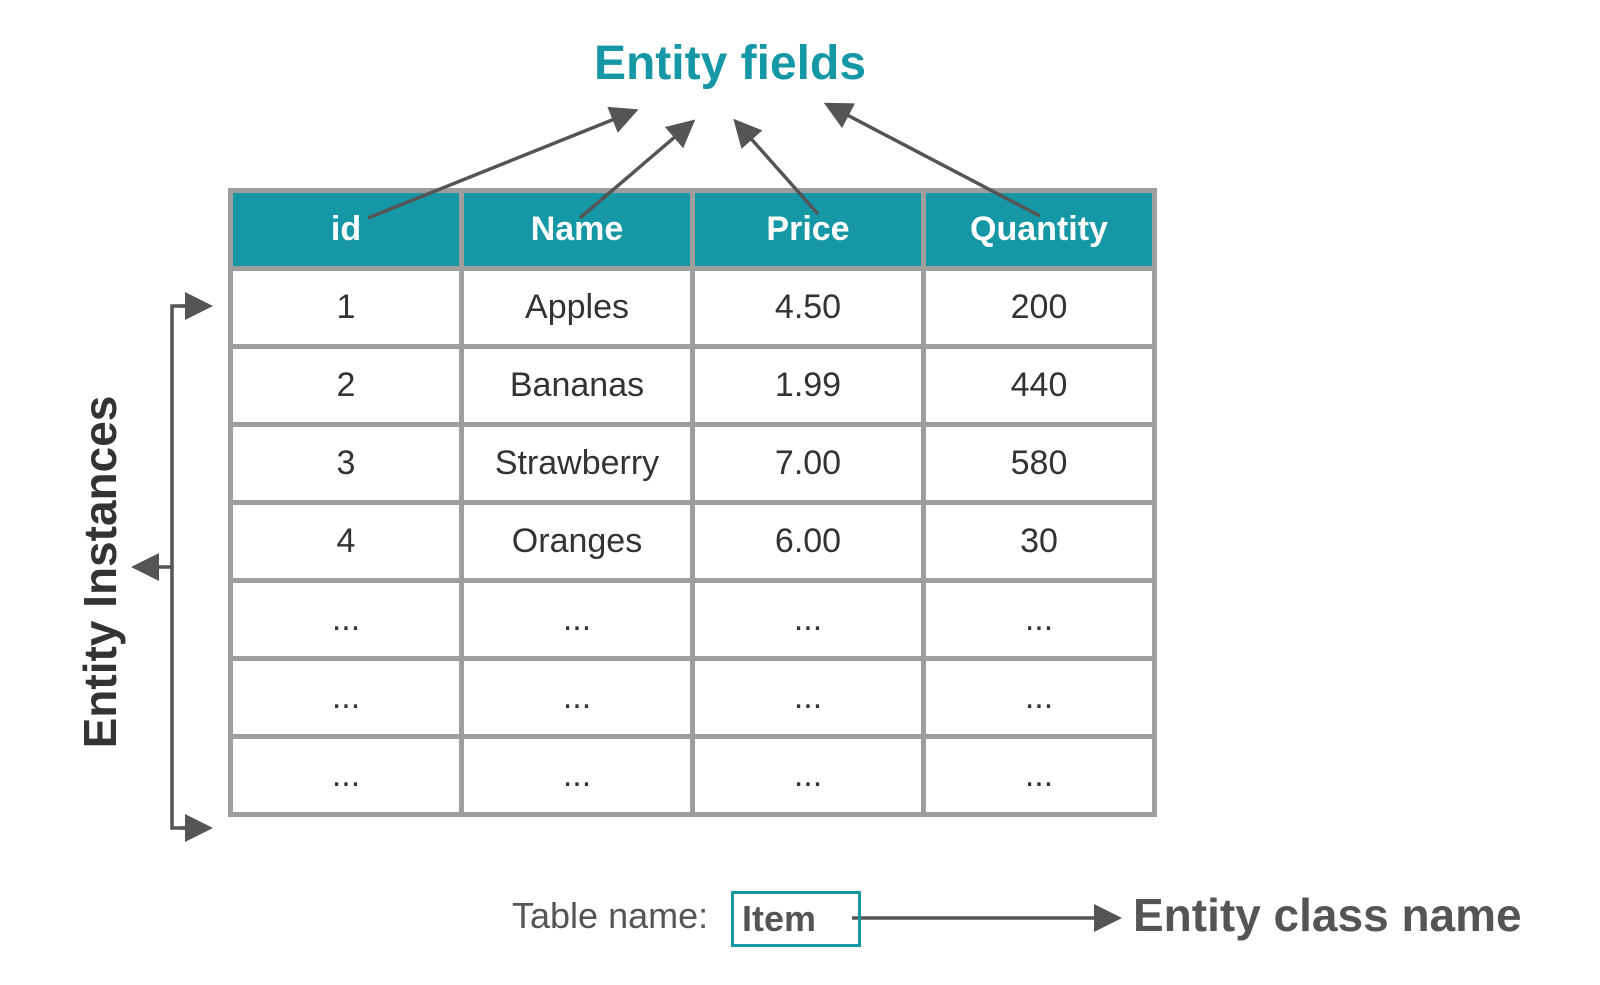 Image resolution: width=1600 pixels, height=985 pixels. Describe the element at coordinates (346, 229) in the screenshot. I see `header-id: id` at that location.